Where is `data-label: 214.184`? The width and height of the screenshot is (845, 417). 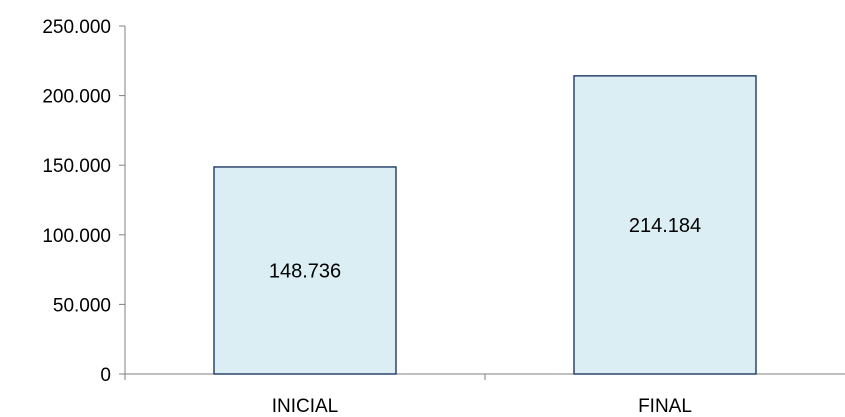 data-label: 214.184 is located at coordinates (665, 226).